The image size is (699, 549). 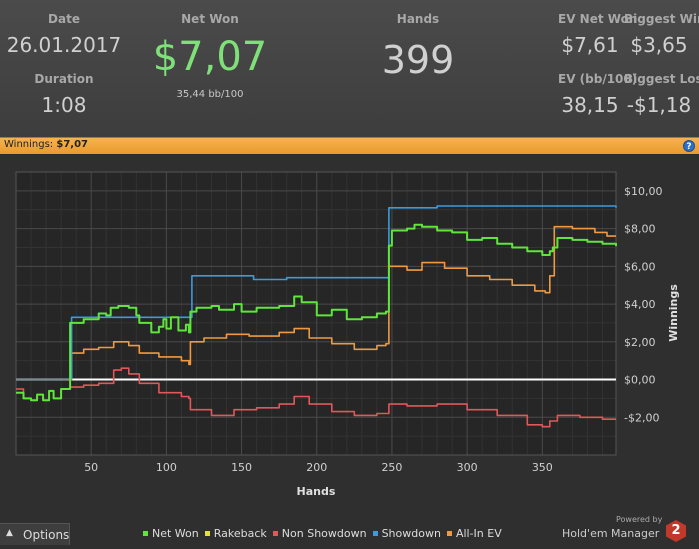 What do you see at coordinates (643, 191) in the screenshot?
I see `y-tick-label: $10,00` at bounding box center [643, 191].